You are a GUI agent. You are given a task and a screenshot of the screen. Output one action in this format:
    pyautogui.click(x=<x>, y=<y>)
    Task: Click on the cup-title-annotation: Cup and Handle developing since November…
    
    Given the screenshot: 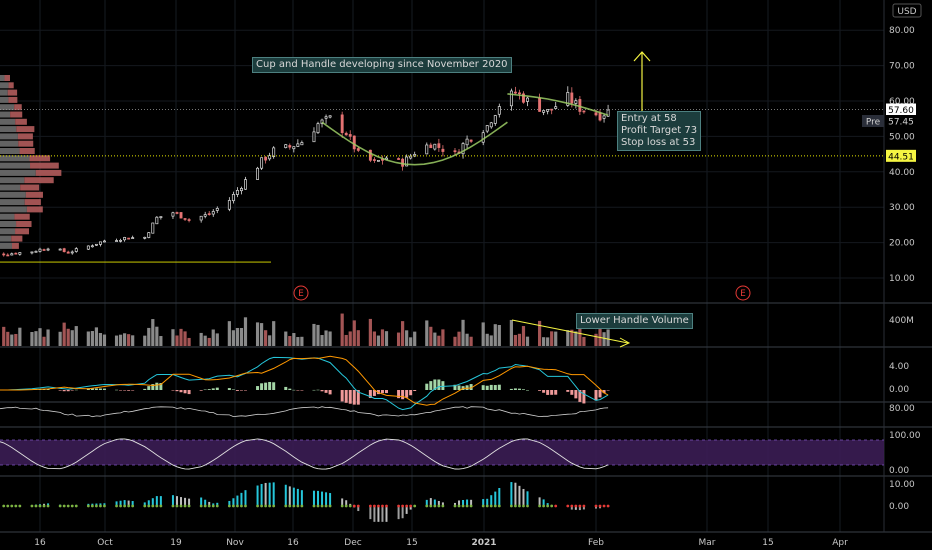 What is the action you would take?
    pyautogui.click(x=382, y=65)
    